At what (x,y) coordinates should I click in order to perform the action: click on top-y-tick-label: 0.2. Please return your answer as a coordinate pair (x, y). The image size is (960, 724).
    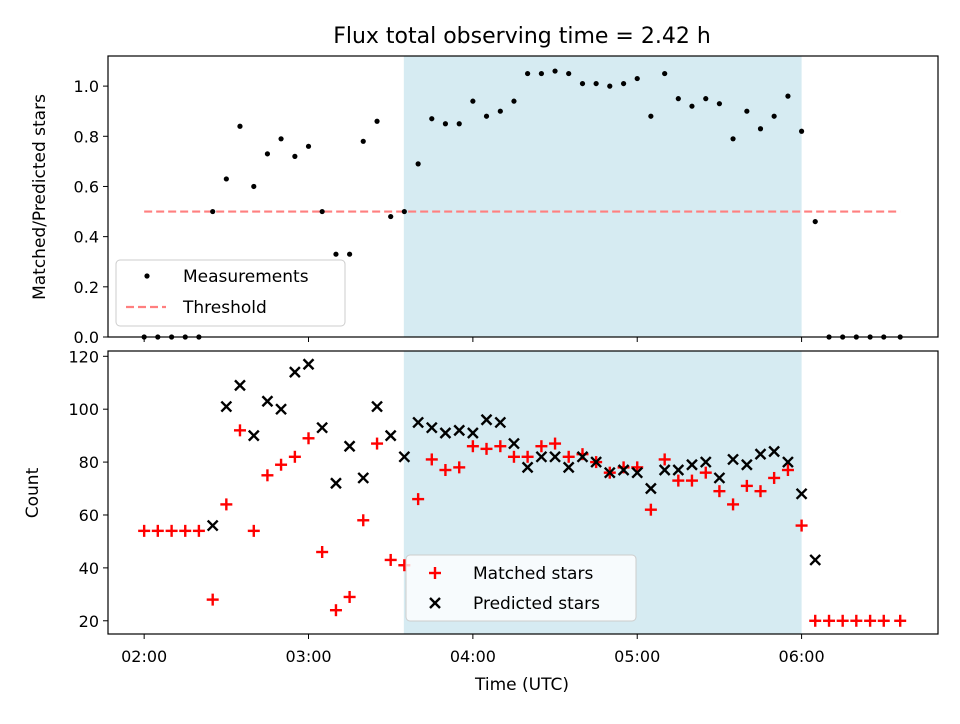
    Looking at the image, I should click on (86, 287).